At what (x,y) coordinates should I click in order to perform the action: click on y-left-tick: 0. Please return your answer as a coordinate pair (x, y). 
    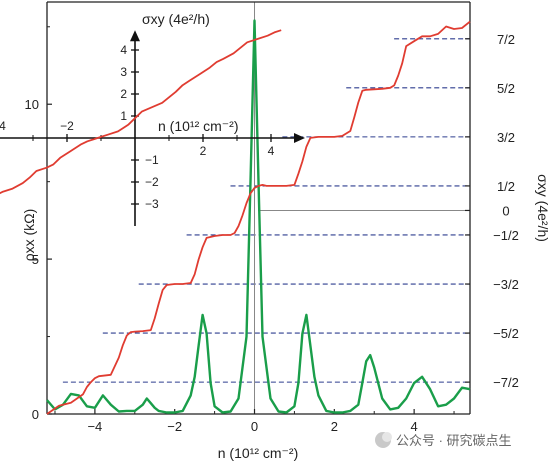
    Looking at the image, I should click on (42, 414).